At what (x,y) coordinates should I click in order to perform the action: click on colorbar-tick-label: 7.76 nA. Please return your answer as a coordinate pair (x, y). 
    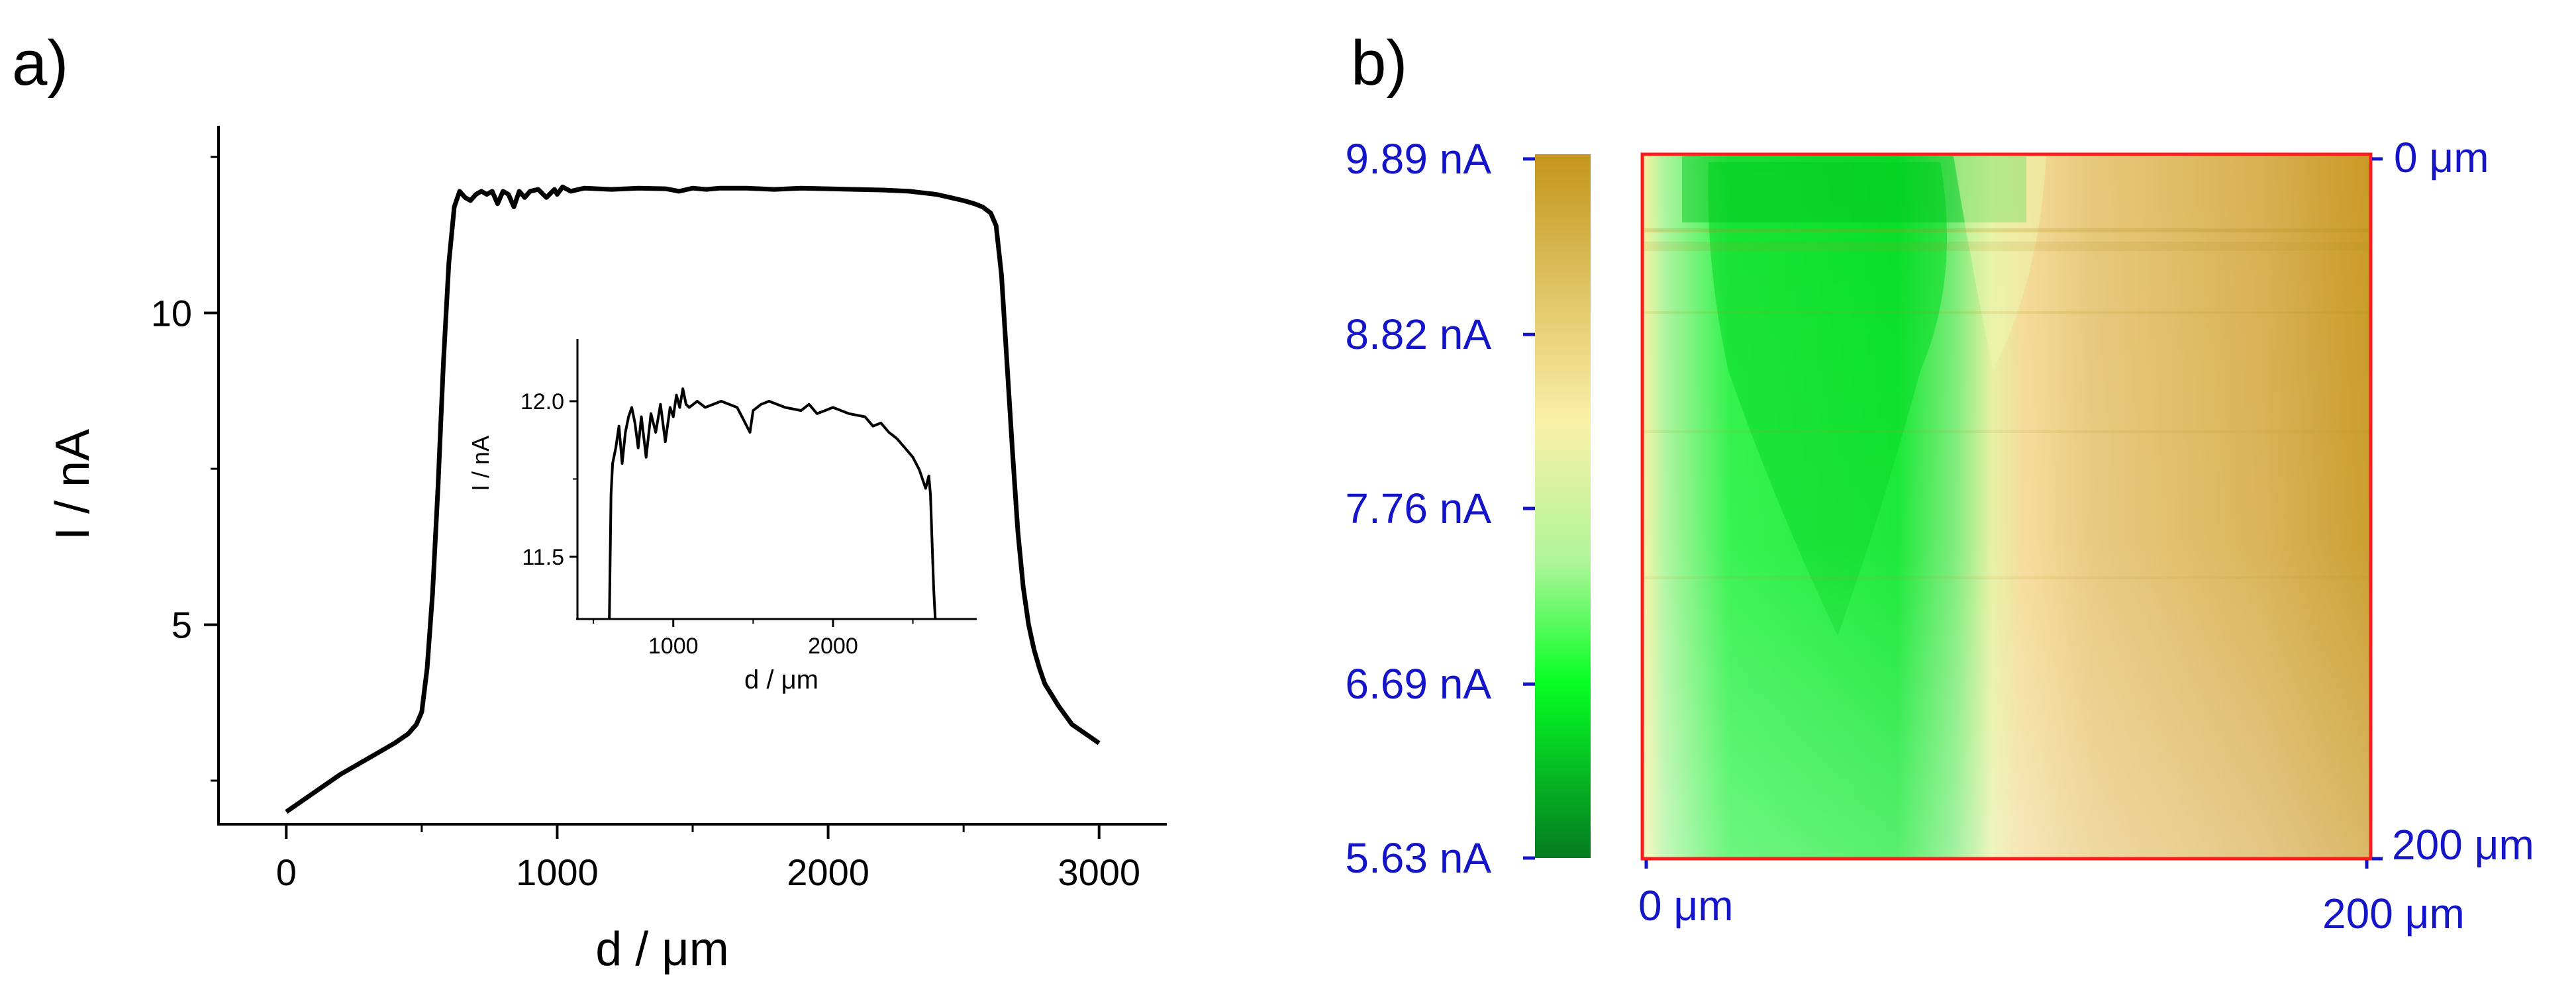
    Looking at the image, I should click on (1418, 508).